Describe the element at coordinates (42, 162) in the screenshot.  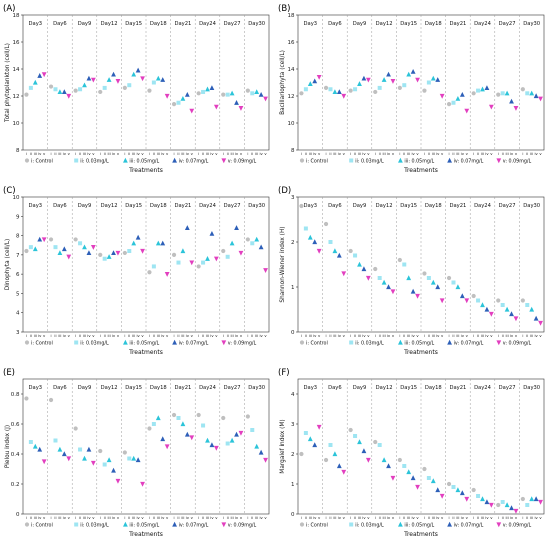
I see `legend-label: i: Control` at that location.